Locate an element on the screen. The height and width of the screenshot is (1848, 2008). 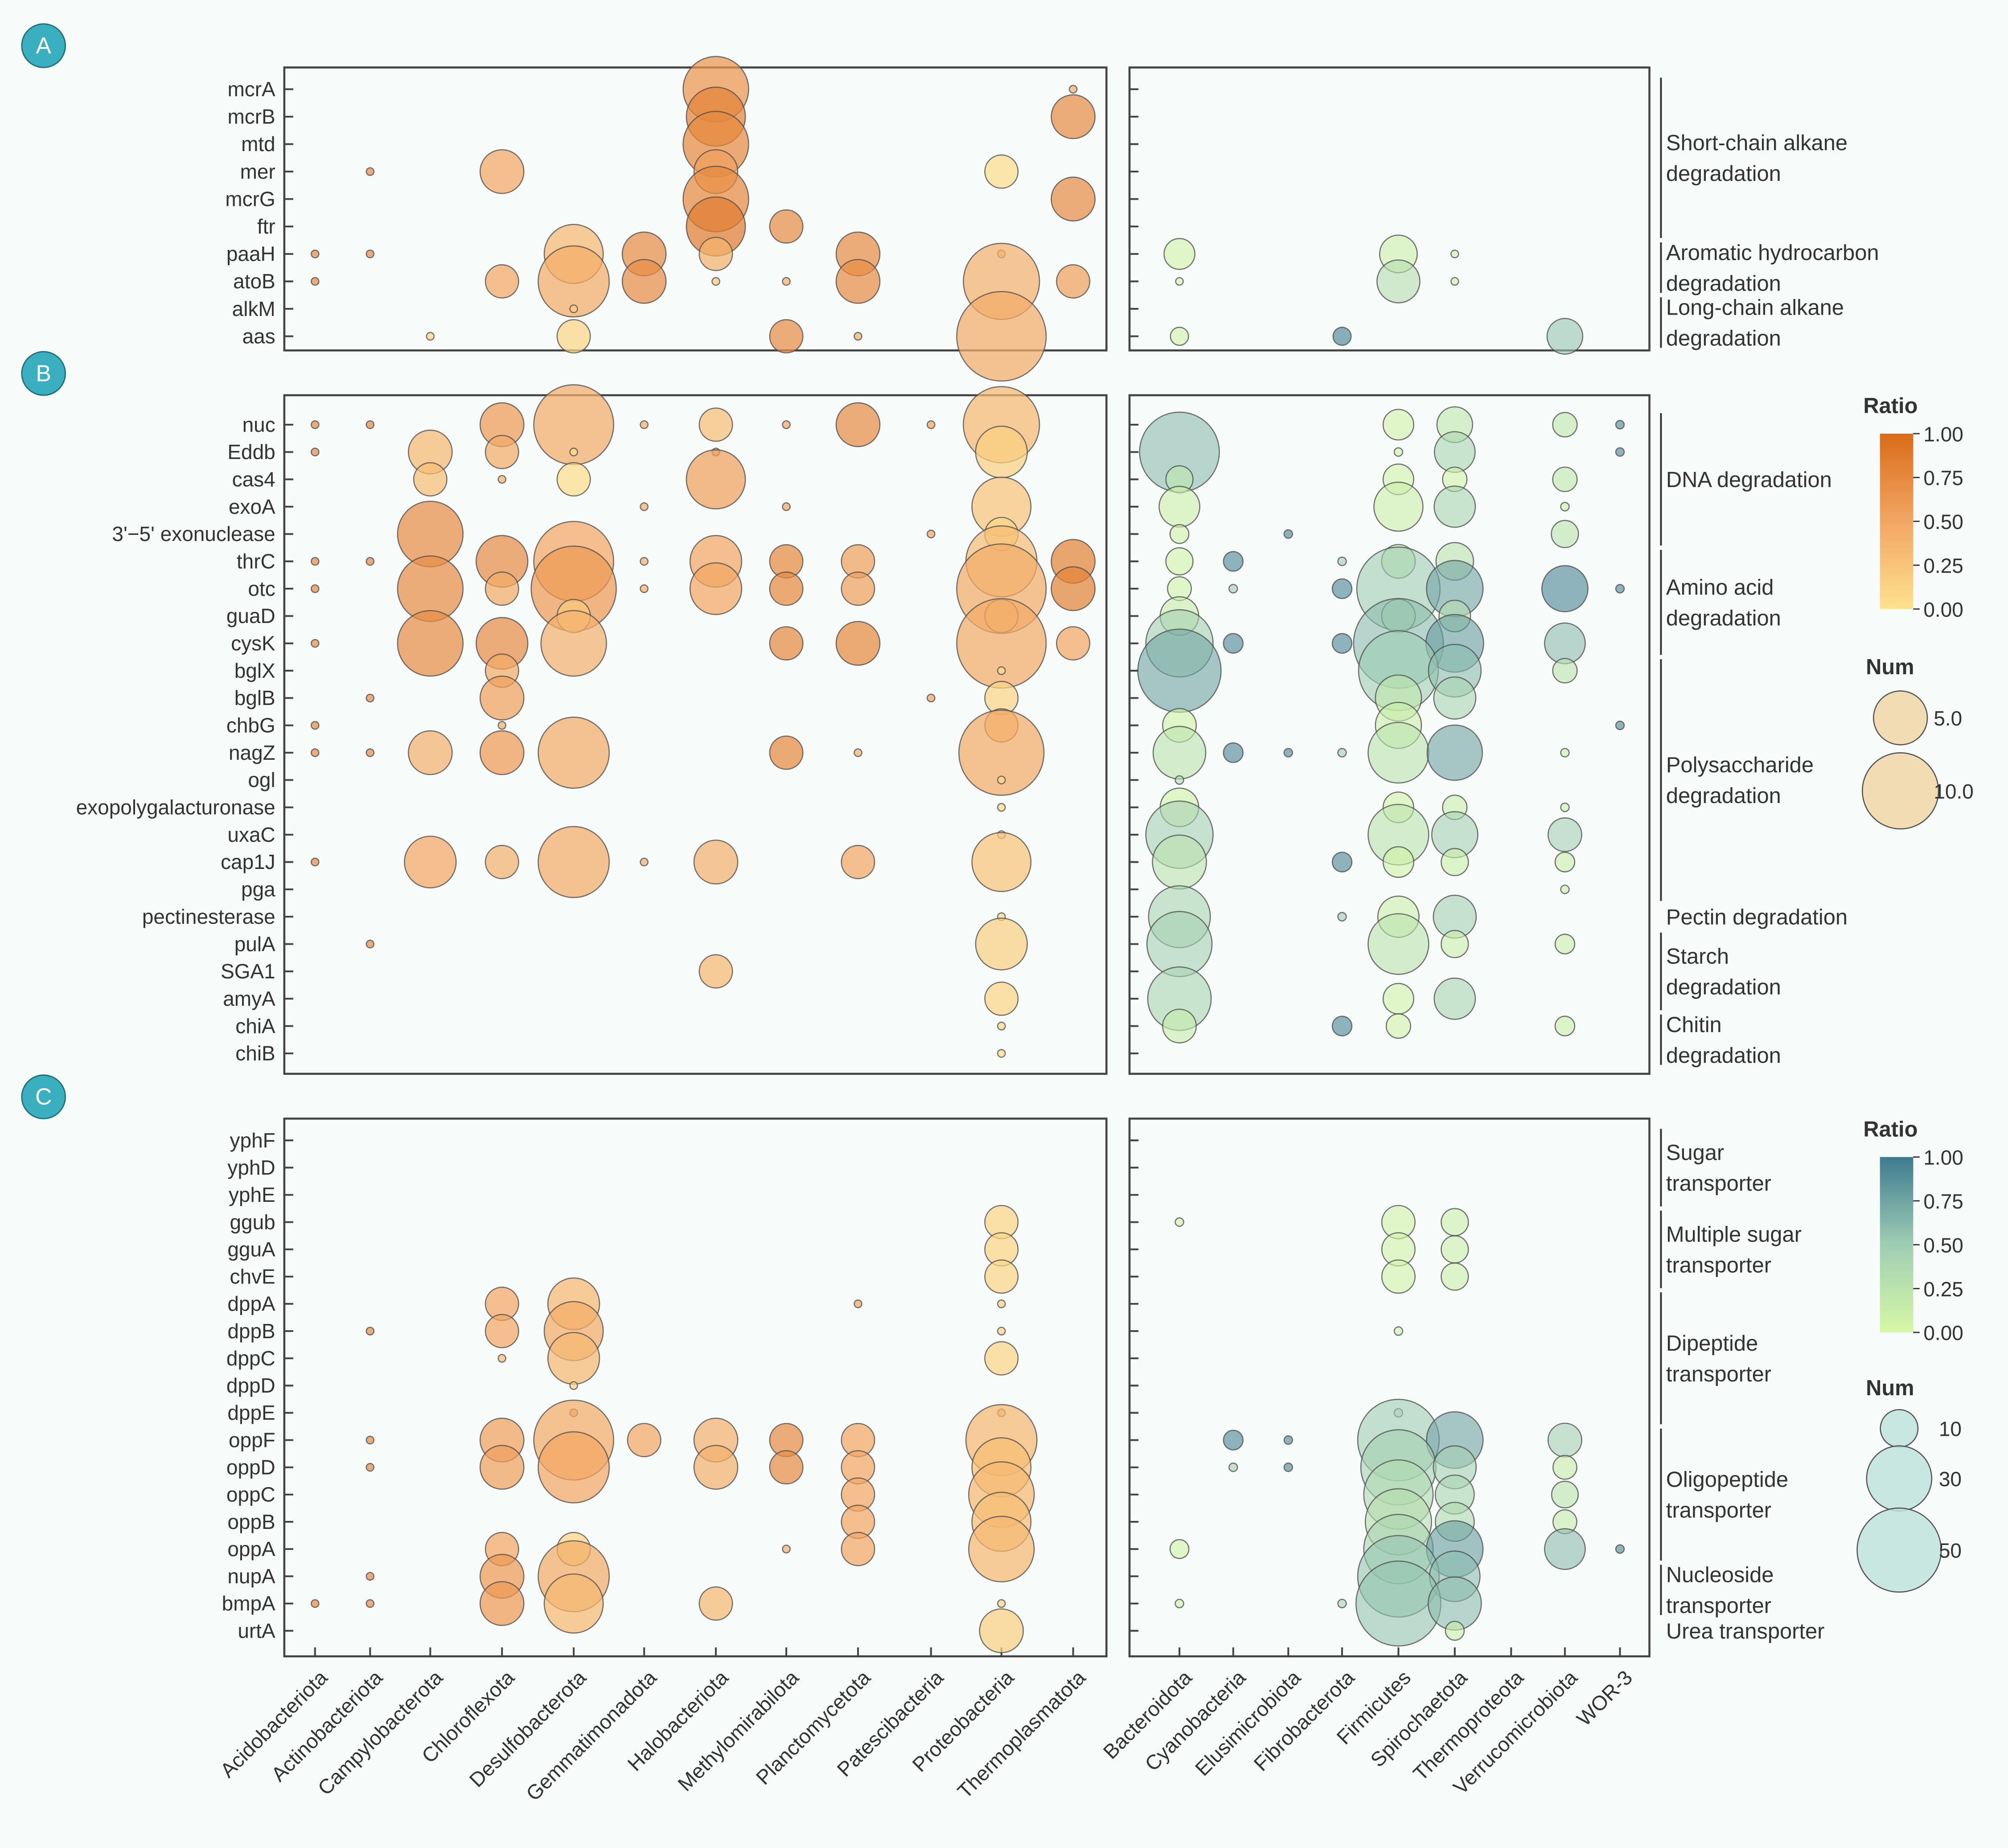
bubble-oppD-Chloroflexota is located at coordinates (502, 1468).